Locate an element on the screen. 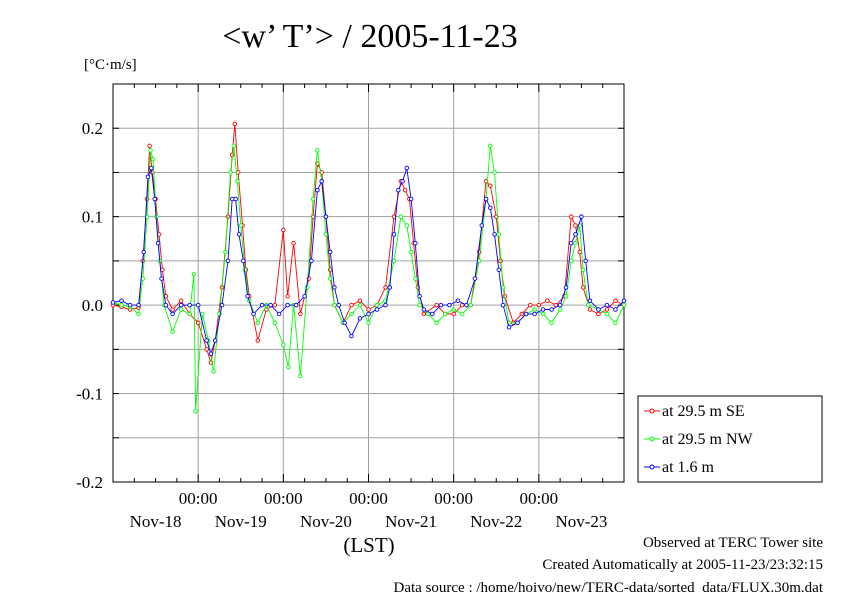 Image resolution: width=842 pixels, height=597 pixels. legend-swatch-marker is located at coordinates (652, 411).